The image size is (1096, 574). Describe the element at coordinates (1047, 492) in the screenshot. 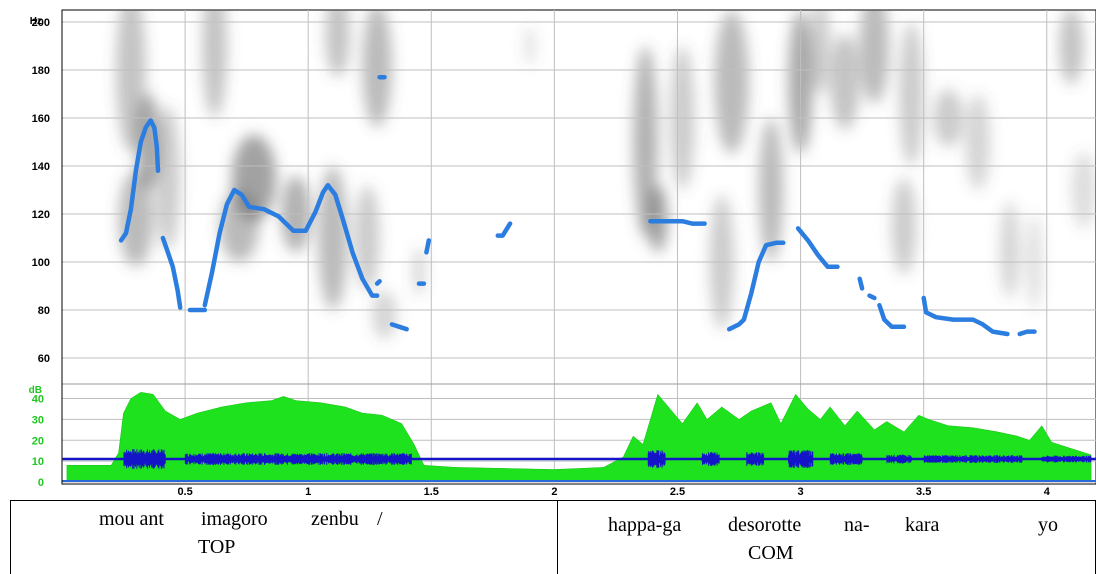

I see `time-tick-label: 4` at that location.